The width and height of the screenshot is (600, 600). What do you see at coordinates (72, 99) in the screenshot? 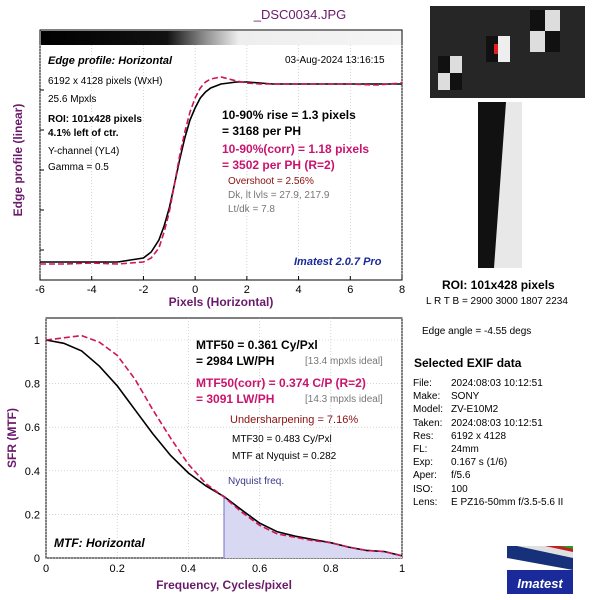
I see `edge-info-line-2: 25.6 Mpxls` at bounding box center [72, 99].